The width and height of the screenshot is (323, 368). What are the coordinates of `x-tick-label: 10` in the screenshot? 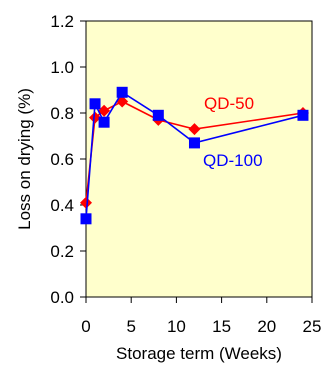 It's located at (176, 326).